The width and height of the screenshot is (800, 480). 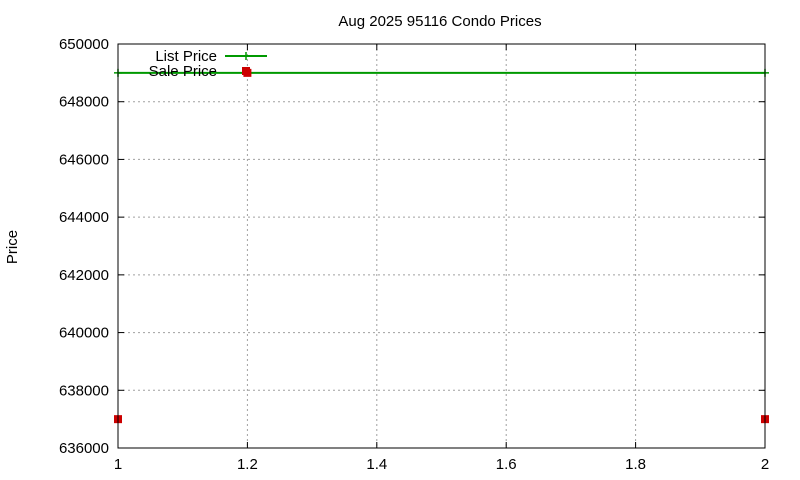 What do you see at coordinates (635, 464) in the screenshot?
I see `x-tick-label: 1.8` at bounding box center [635, 464].